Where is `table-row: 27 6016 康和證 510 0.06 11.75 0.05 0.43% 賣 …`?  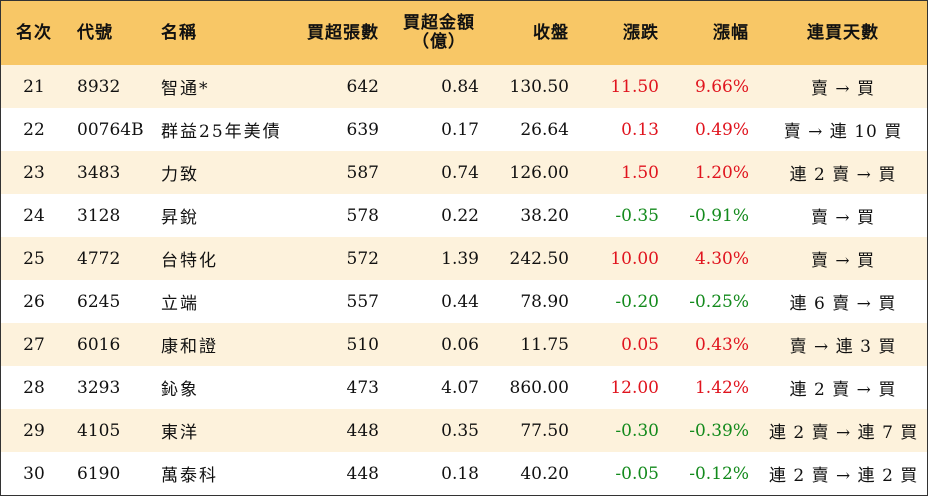
table-row: 27 6016 康和證 510 0.06 11.75 0.05 0.43% 賣 … is located at coordinates (464, 344).